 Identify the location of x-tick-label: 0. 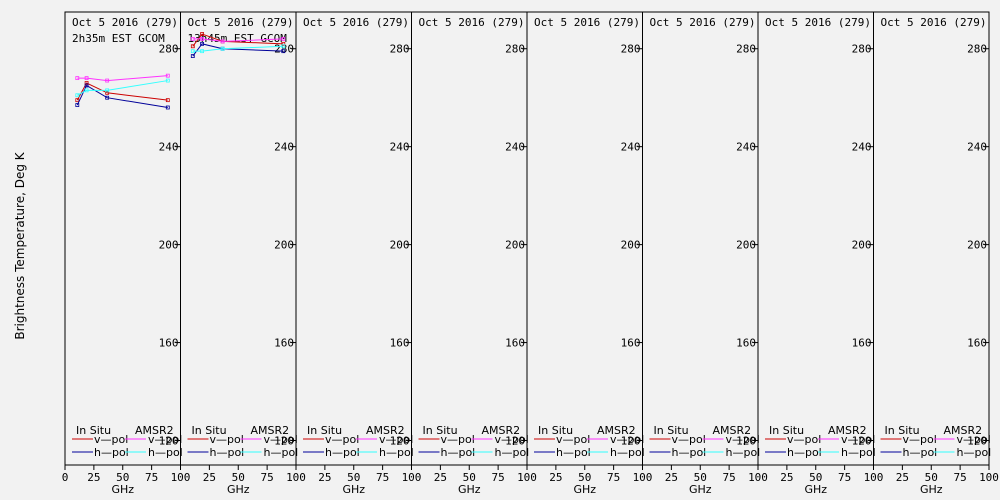
(65, 477).